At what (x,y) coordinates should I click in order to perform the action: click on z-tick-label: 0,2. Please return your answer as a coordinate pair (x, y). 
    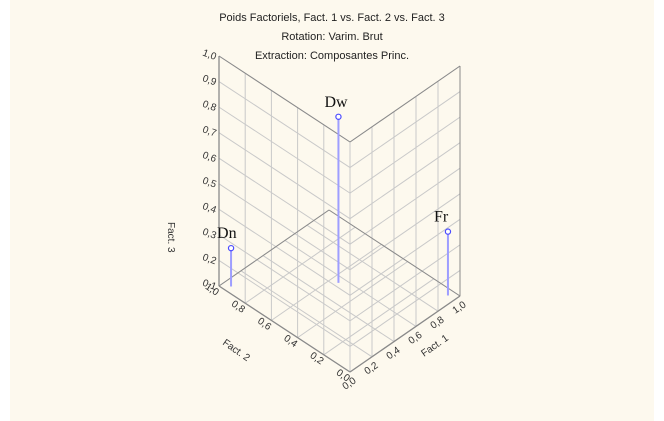
    Looking at the image, I should click on (209, 259).